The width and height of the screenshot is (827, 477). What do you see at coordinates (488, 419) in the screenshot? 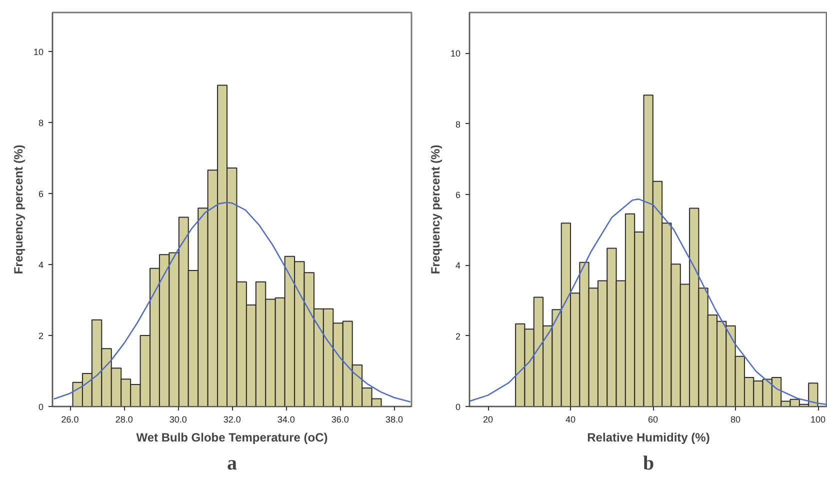
I see `x-tick-label: 20` at bounding box center [488, 419].